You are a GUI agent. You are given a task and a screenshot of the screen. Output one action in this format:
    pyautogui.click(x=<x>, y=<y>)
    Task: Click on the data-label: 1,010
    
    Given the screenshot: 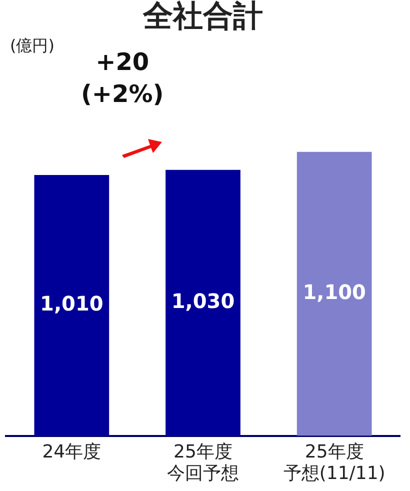 What is the action you would take?
    pyautogui.click(x=72, y=304)
    